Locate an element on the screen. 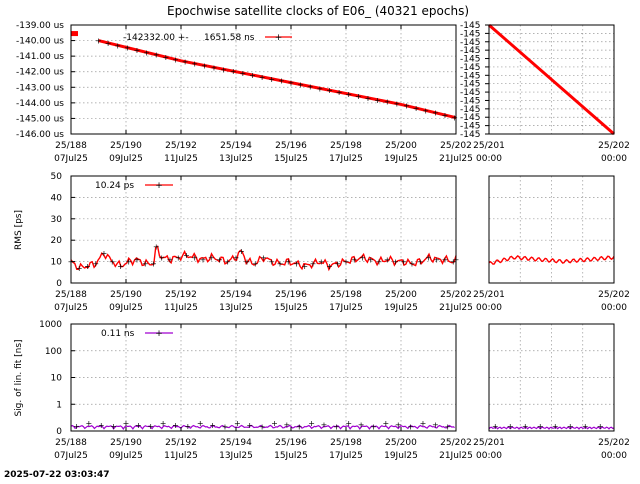  fit-zoom-frame is located at coordinates (551, 377).